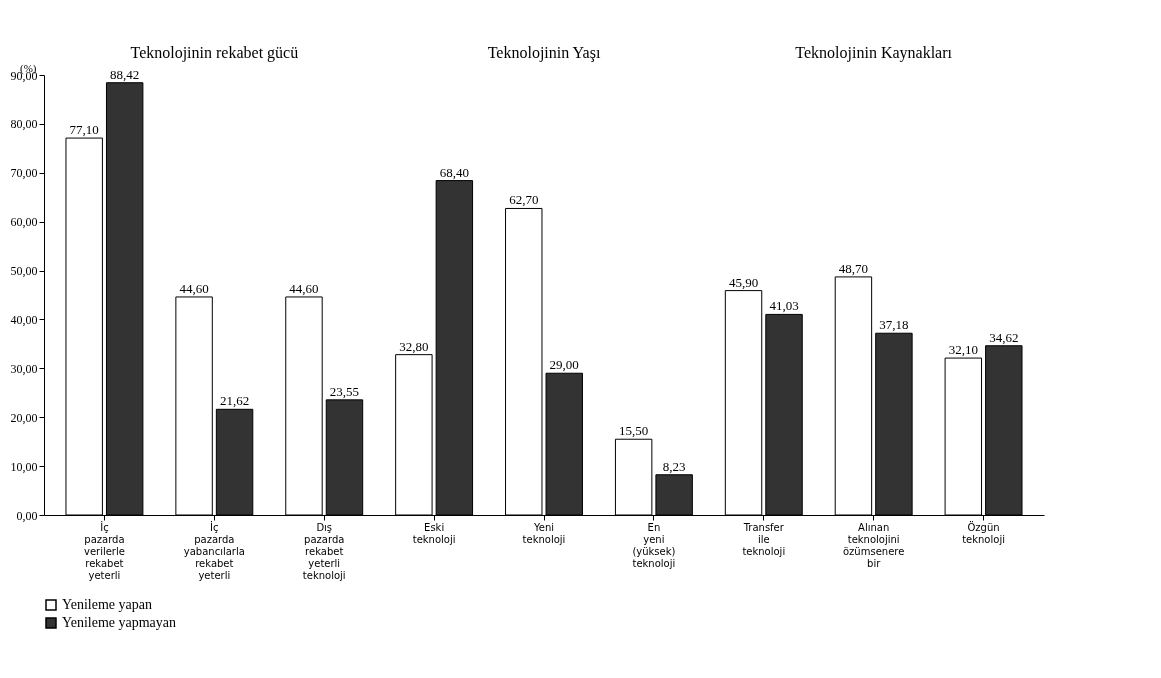 The image size is (1161, 678). Describe the element at coordinates (214, 53) in the screenshot. I see `text: Teknolojinin rekabet gücü` at that location.